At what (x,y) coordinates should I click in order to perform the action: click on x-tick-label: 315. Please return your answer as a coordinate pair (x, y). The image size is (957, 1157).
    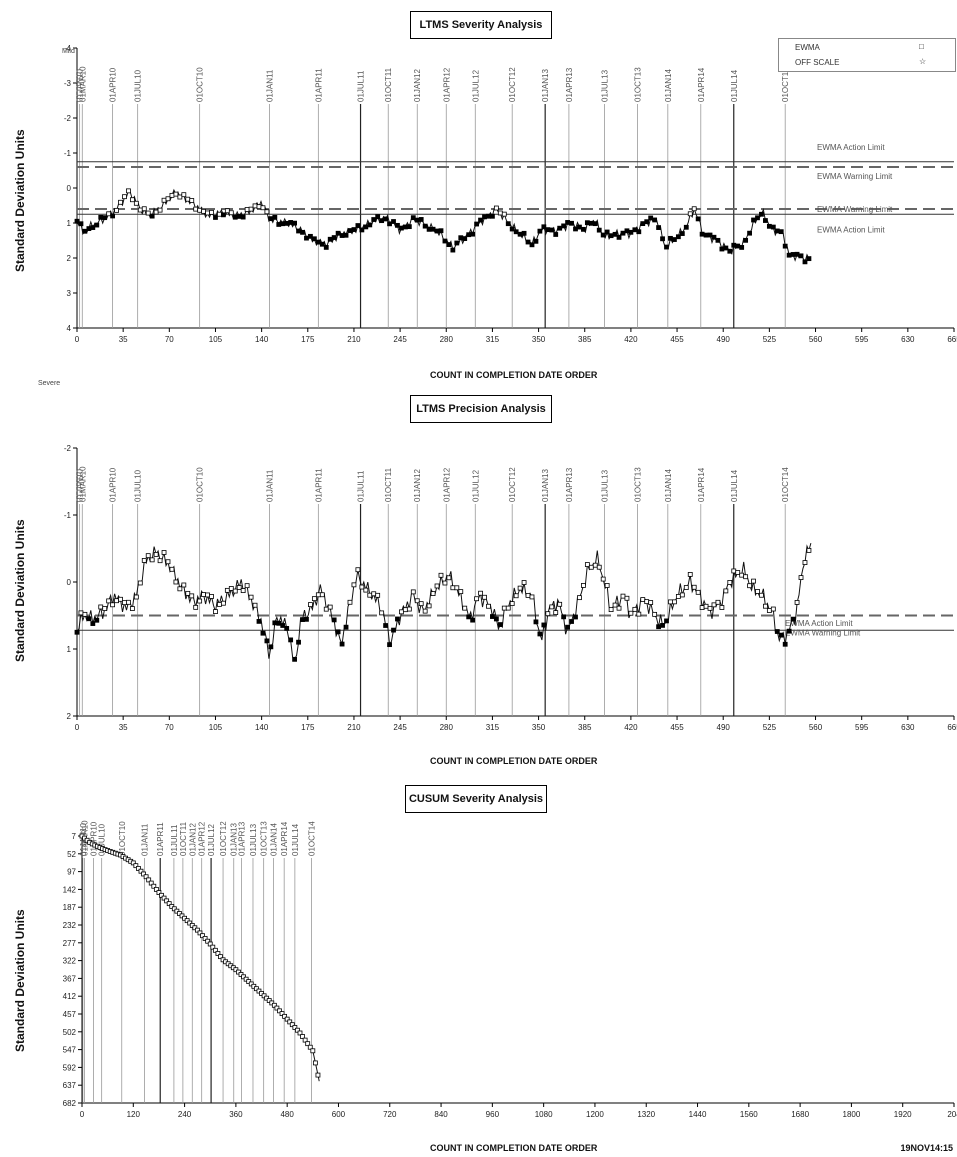
    Looking at the image, I should click on (493, 727).